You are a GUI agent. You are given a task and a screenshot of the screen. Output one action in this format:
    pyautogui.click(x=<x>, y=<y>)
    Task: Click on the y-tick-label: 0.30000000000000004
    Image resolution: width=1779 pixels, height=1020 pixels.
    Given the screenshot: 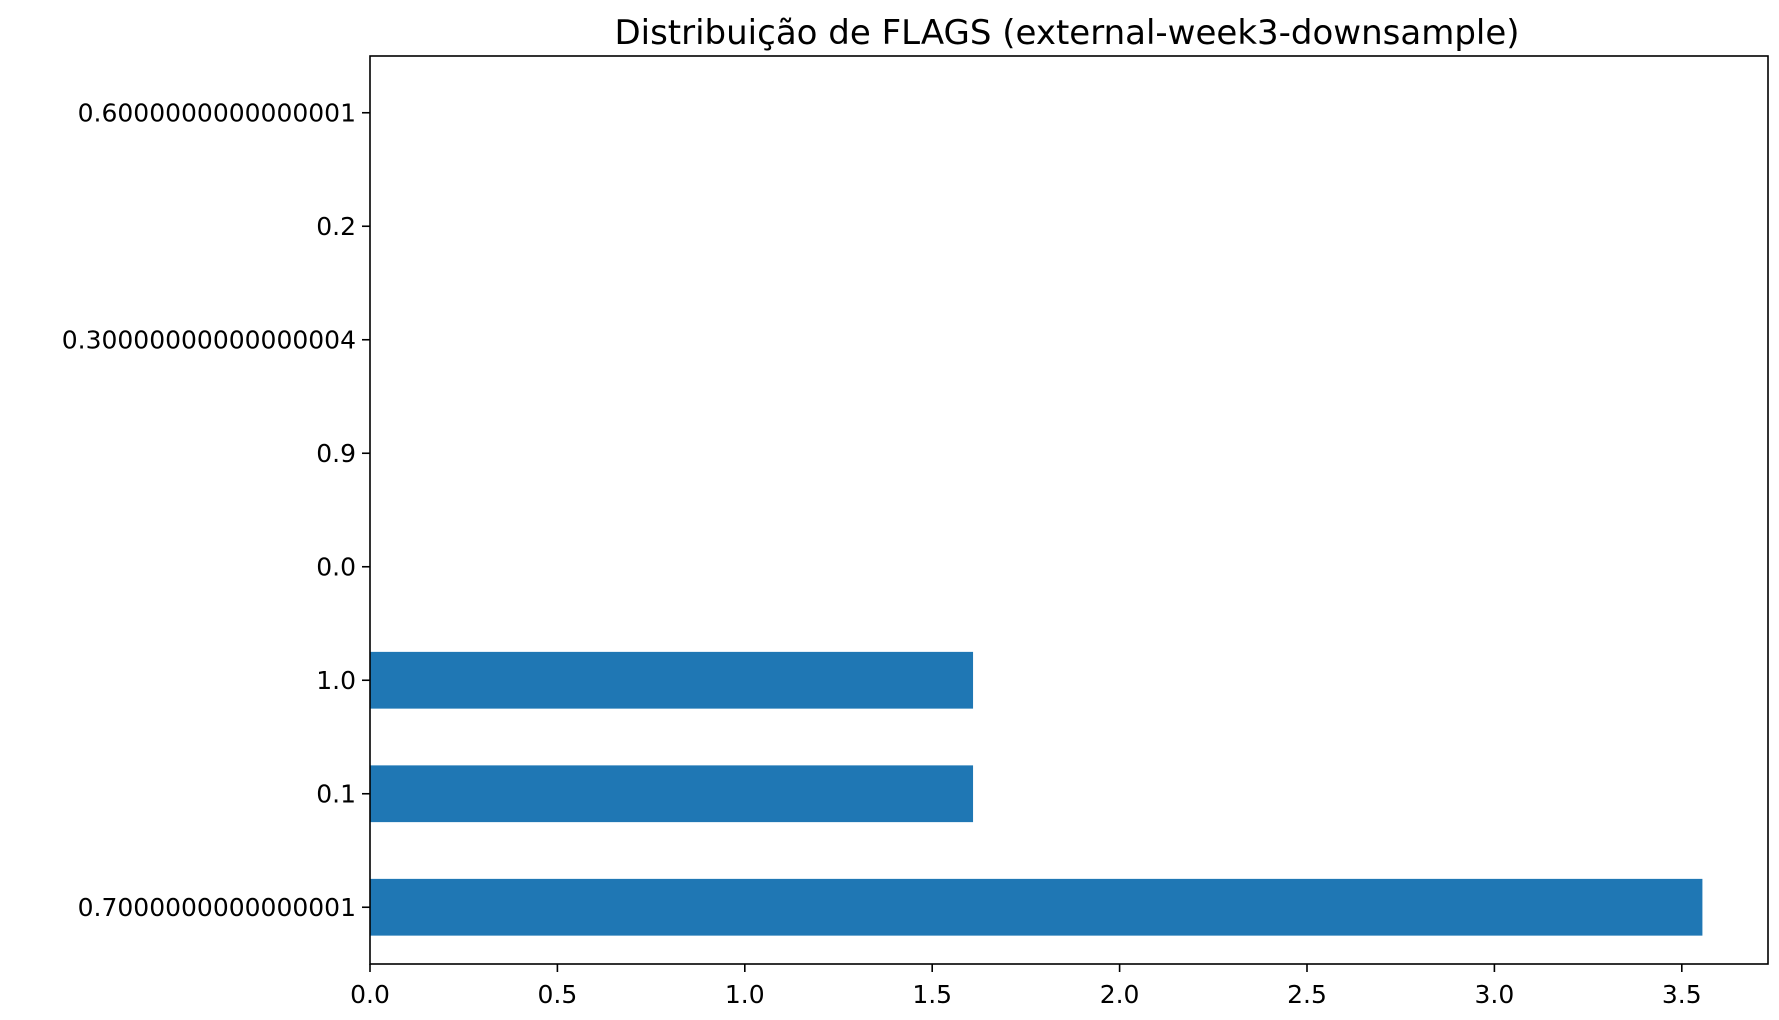 What is the action you would take?
    pyautogui.click(x=209, y=339)
    